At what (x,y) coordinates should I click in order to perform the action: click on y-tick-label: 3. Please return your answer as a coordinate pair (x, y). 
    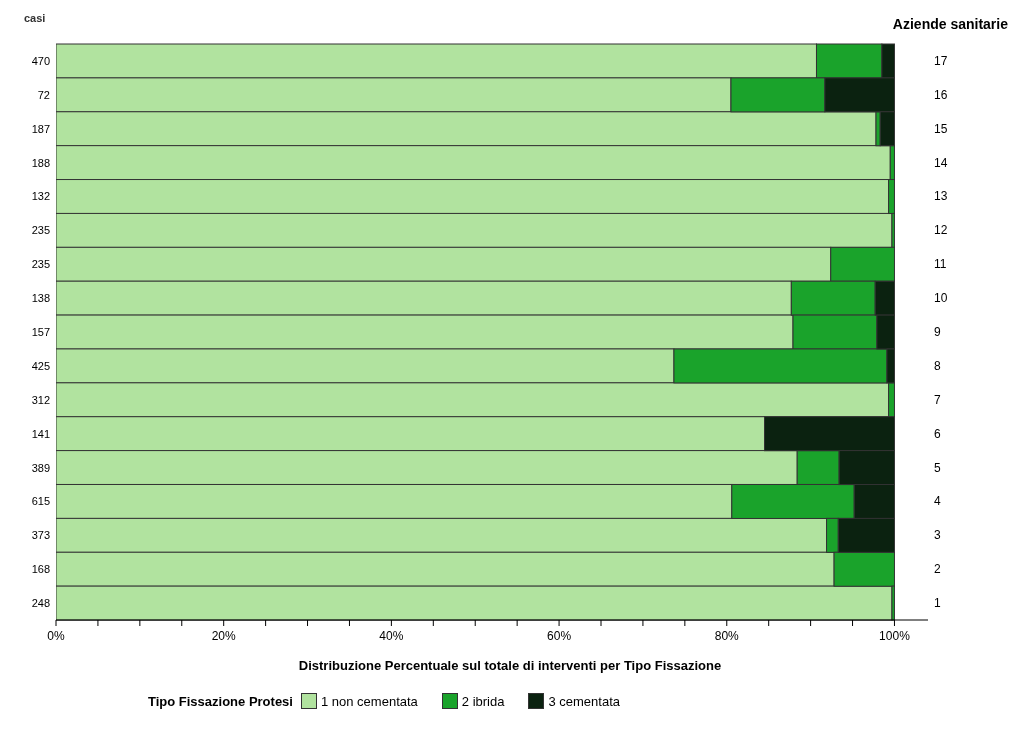
    Looking at the image, I should click on (937, 535).